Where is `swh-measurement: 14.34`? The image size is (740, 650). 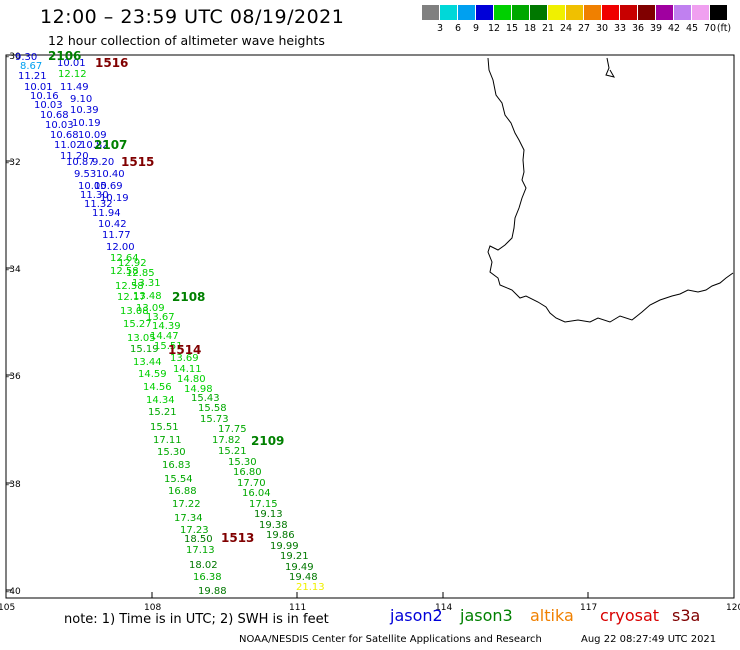 swh-measurement: 14.34 is located at coordinates (160, 400).